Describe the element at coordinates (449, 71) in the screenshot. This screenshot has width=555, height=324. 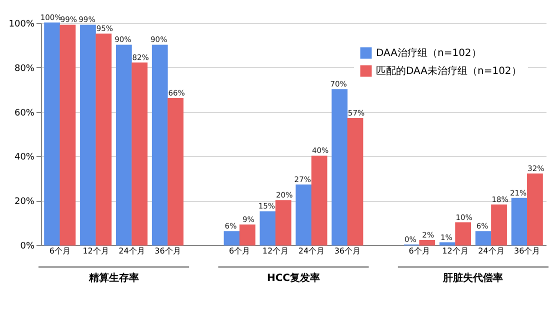
I see `legend-label: 匹配的DAA未治疗组（n=102）` at that location.